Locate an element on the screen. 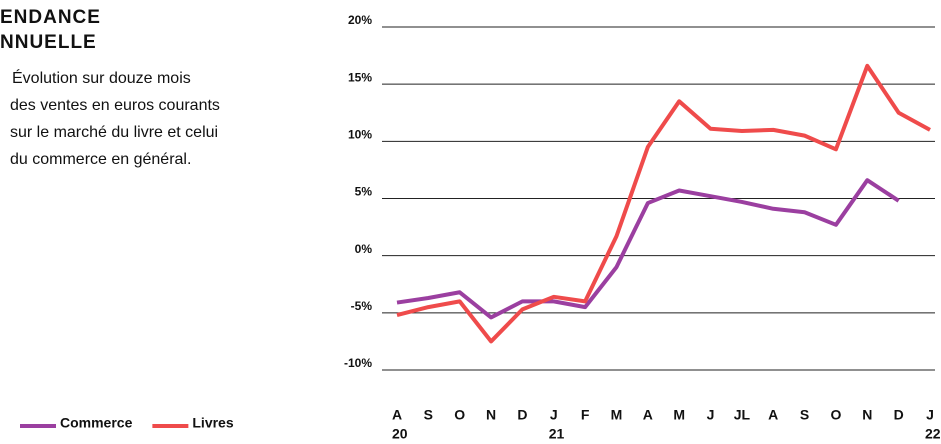  y-tick-label: 0% is located at coordinates (364, 249).